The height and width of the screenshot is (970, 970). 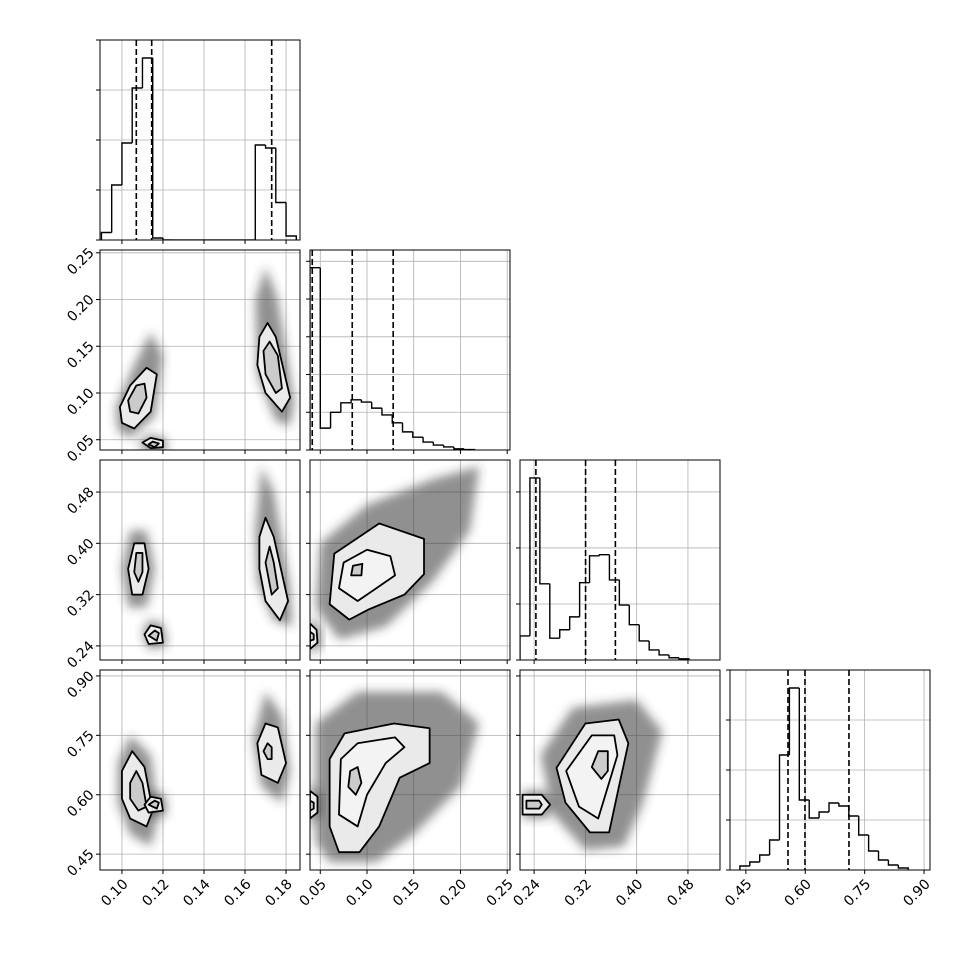 I want to click on x-tick-label: 0.10, so click(x=114, y=892).